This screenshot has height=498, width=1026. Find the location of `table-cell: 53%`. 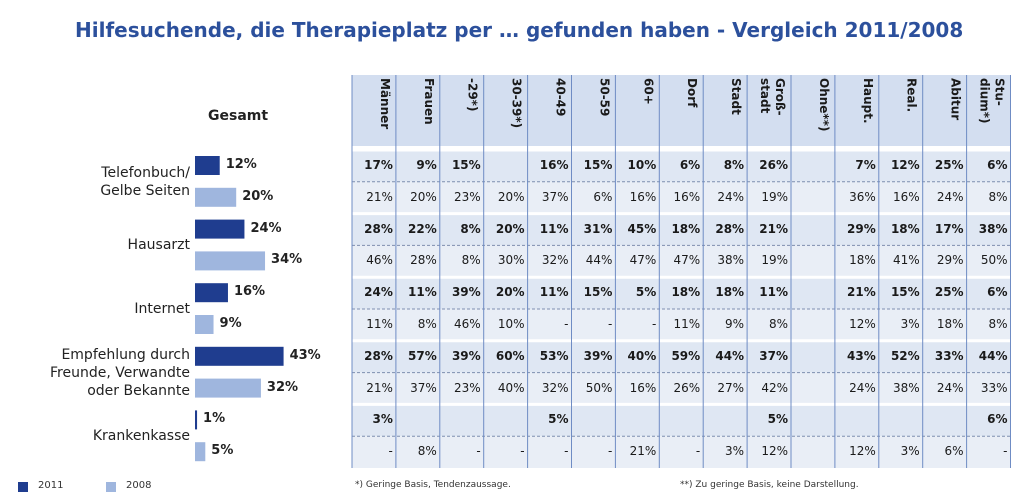

table-cell: 53% is located at coordinates (554, 355).